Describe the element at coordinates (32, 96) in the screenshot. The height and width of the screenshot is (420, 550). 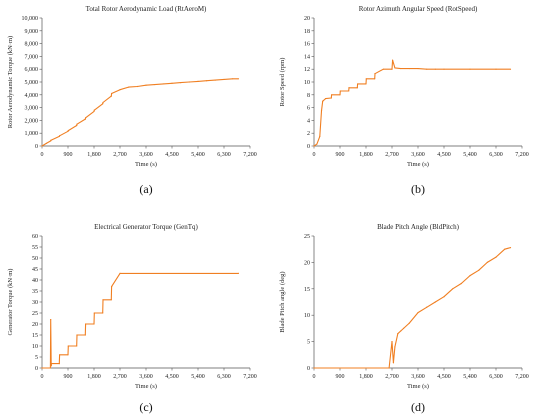
I see `y-tick-label: 4,000` at that location.